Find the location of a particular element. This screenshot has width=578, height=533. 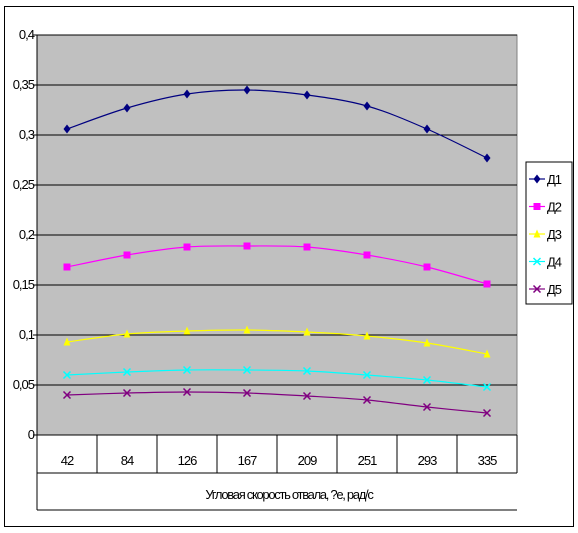

y-tick-label: 0,25 is located at coordinates (24, 184).